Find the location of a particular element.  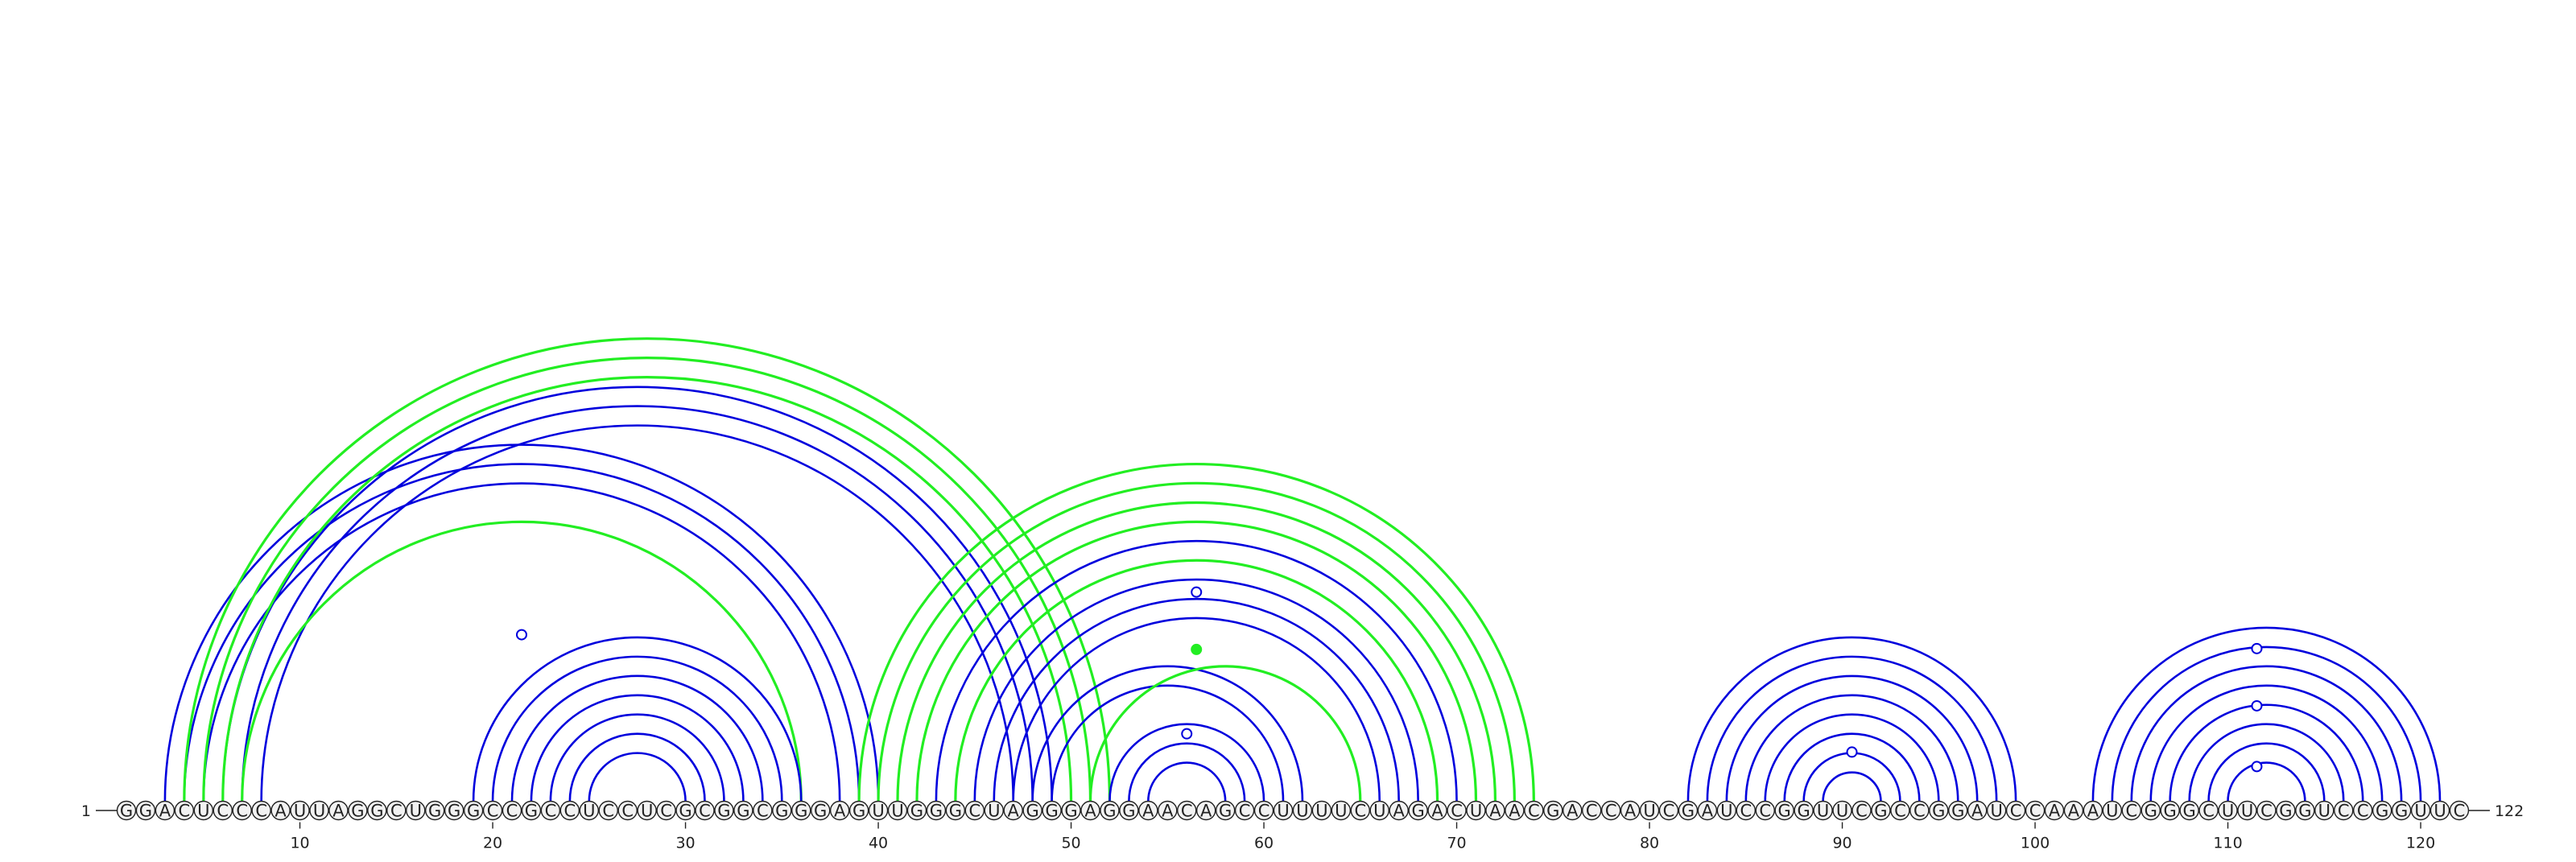

nucleotide-12: A is located at coordinates (338, 810).